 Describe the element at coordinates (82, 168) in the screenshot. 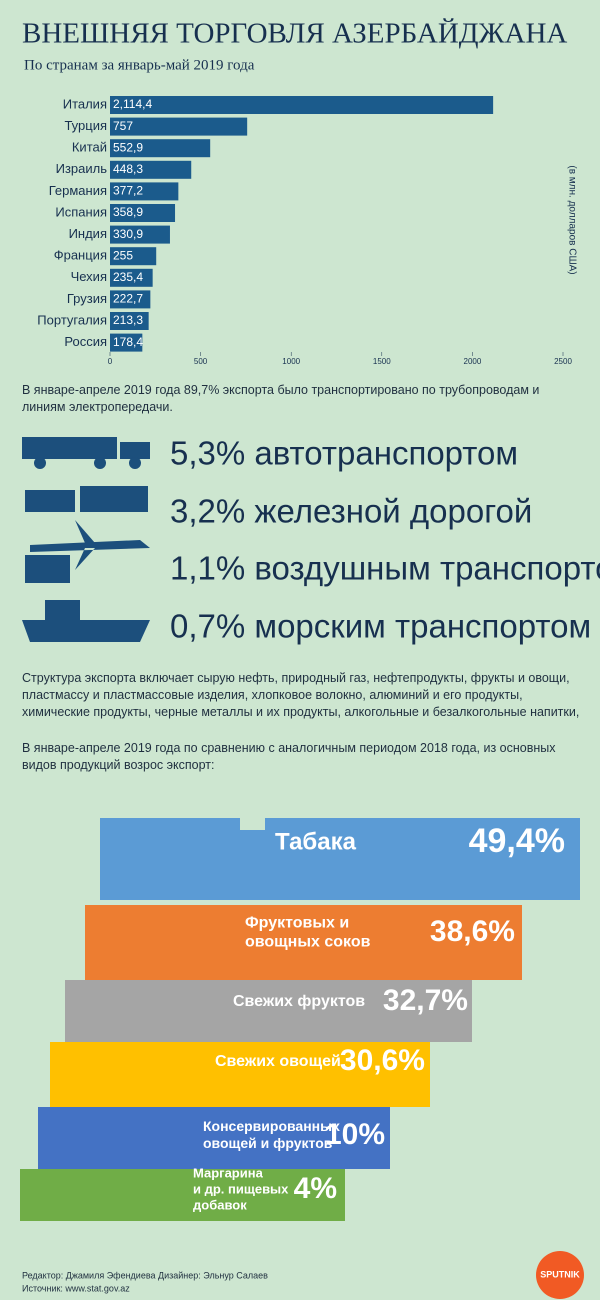

I see `y-tick-label: Израиль` at that location.